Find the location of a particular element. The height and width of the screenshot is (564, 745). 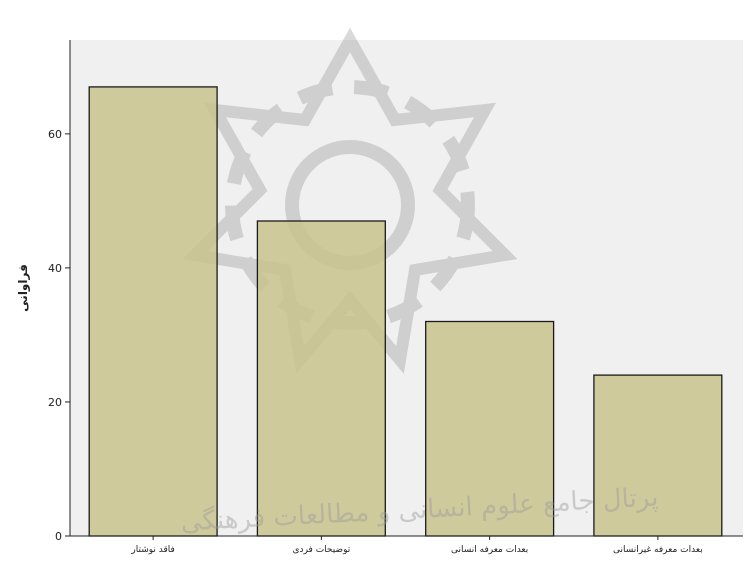

y-tick-label: 60 is located at coordinates (55, 134).